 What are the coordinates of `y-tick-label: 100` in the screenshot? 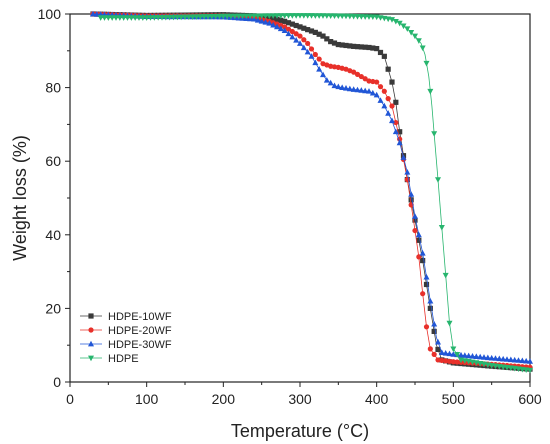 It's located at (50, 14).